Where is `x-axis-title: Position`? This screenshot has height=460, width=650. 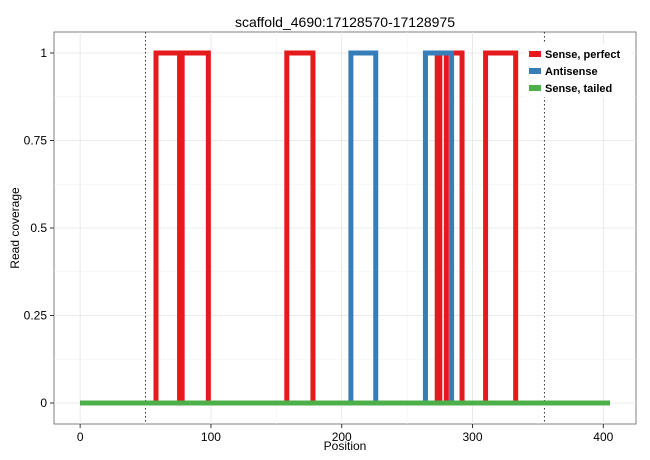 x-axis-title: Position is located at coordinates (345, 446).